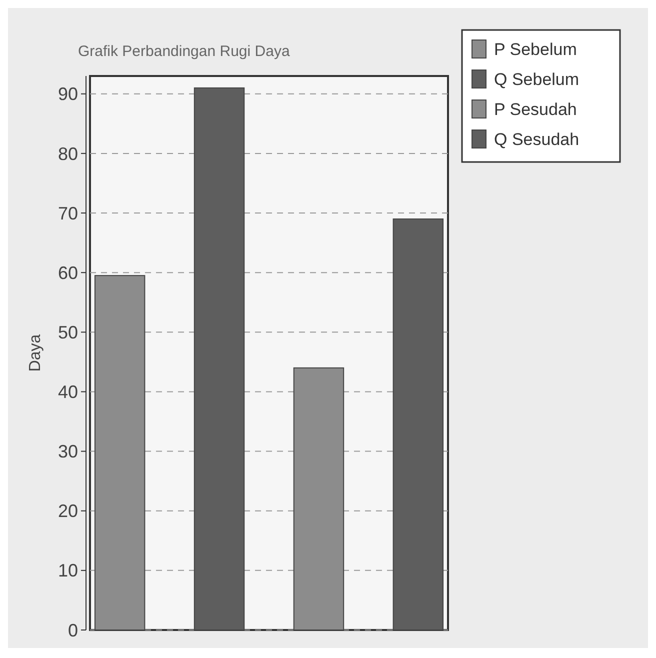  Describe the element at coordinates (535, 49) in the screenshot. I see `legend-label: P Sebelum` at that location.